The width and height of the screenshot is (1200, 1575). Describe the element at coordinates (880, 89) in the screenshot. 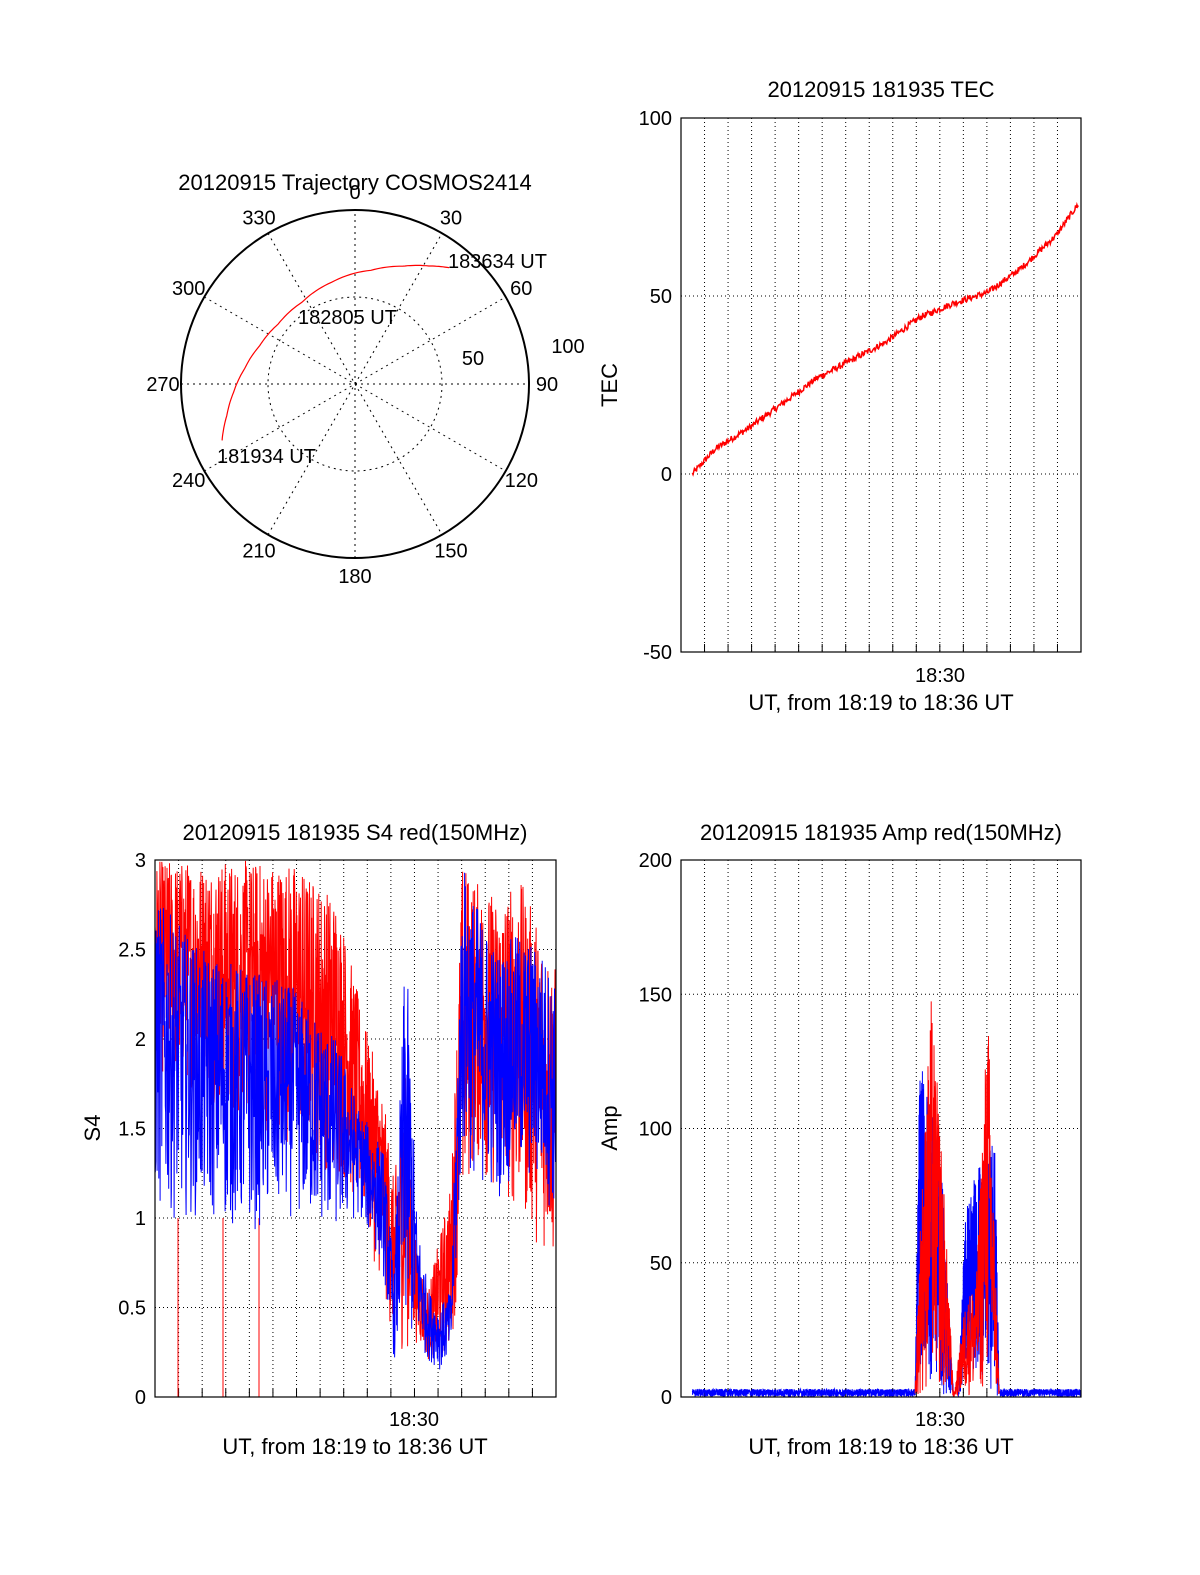

I see `tec-title: 20120915 181935 TEC` at that location.